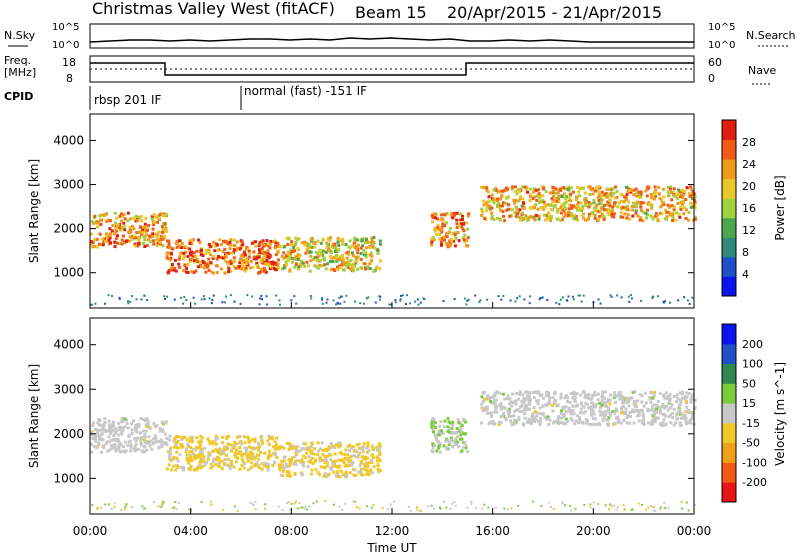  I want to click on colorbar-segment, so click(729, 393).